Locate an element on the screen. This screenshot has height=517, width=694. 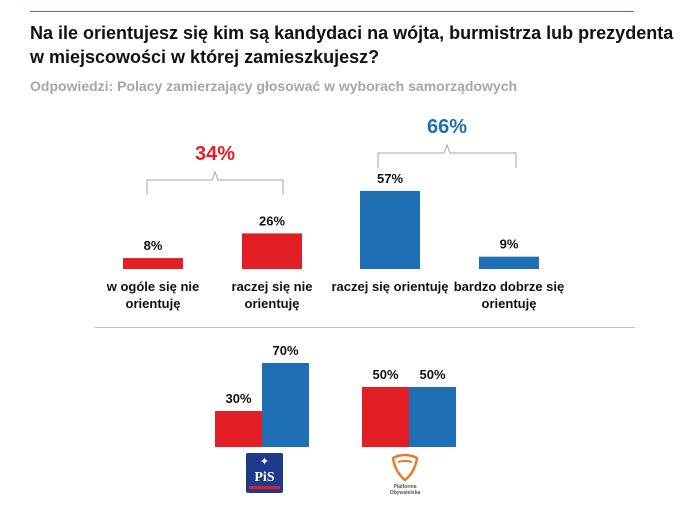
pis-logo-text: PiS is located at coordinates (264, 477).